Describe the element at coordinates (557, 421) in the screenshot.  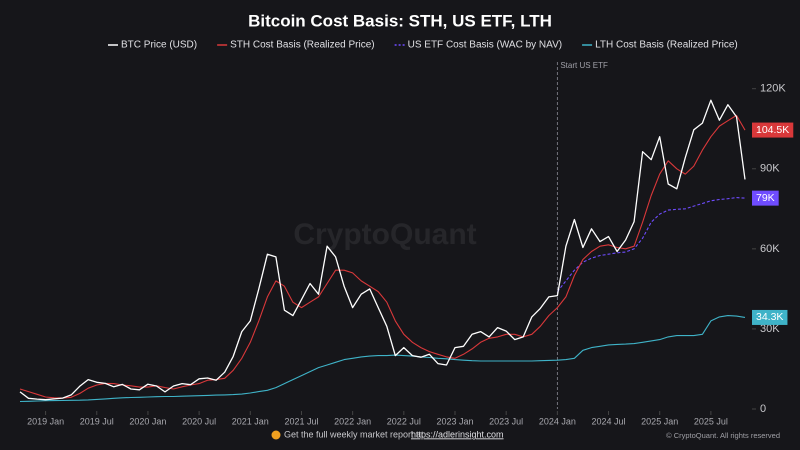
I see `x-tick-label: 2024 Jan` at that location.